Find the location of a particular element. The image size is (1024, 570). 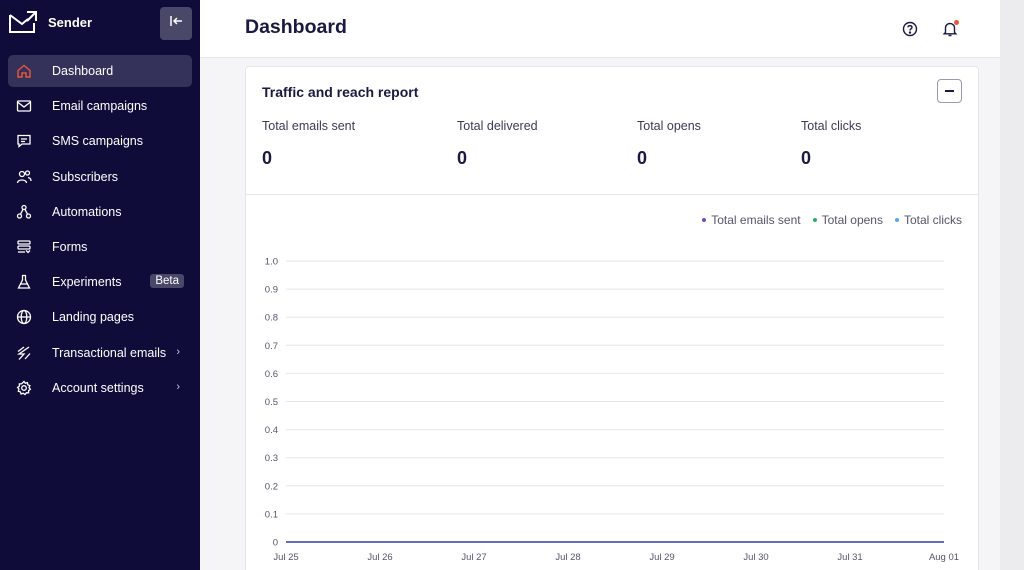

collapse-sidebar-button is located at coordinates (176, 23).